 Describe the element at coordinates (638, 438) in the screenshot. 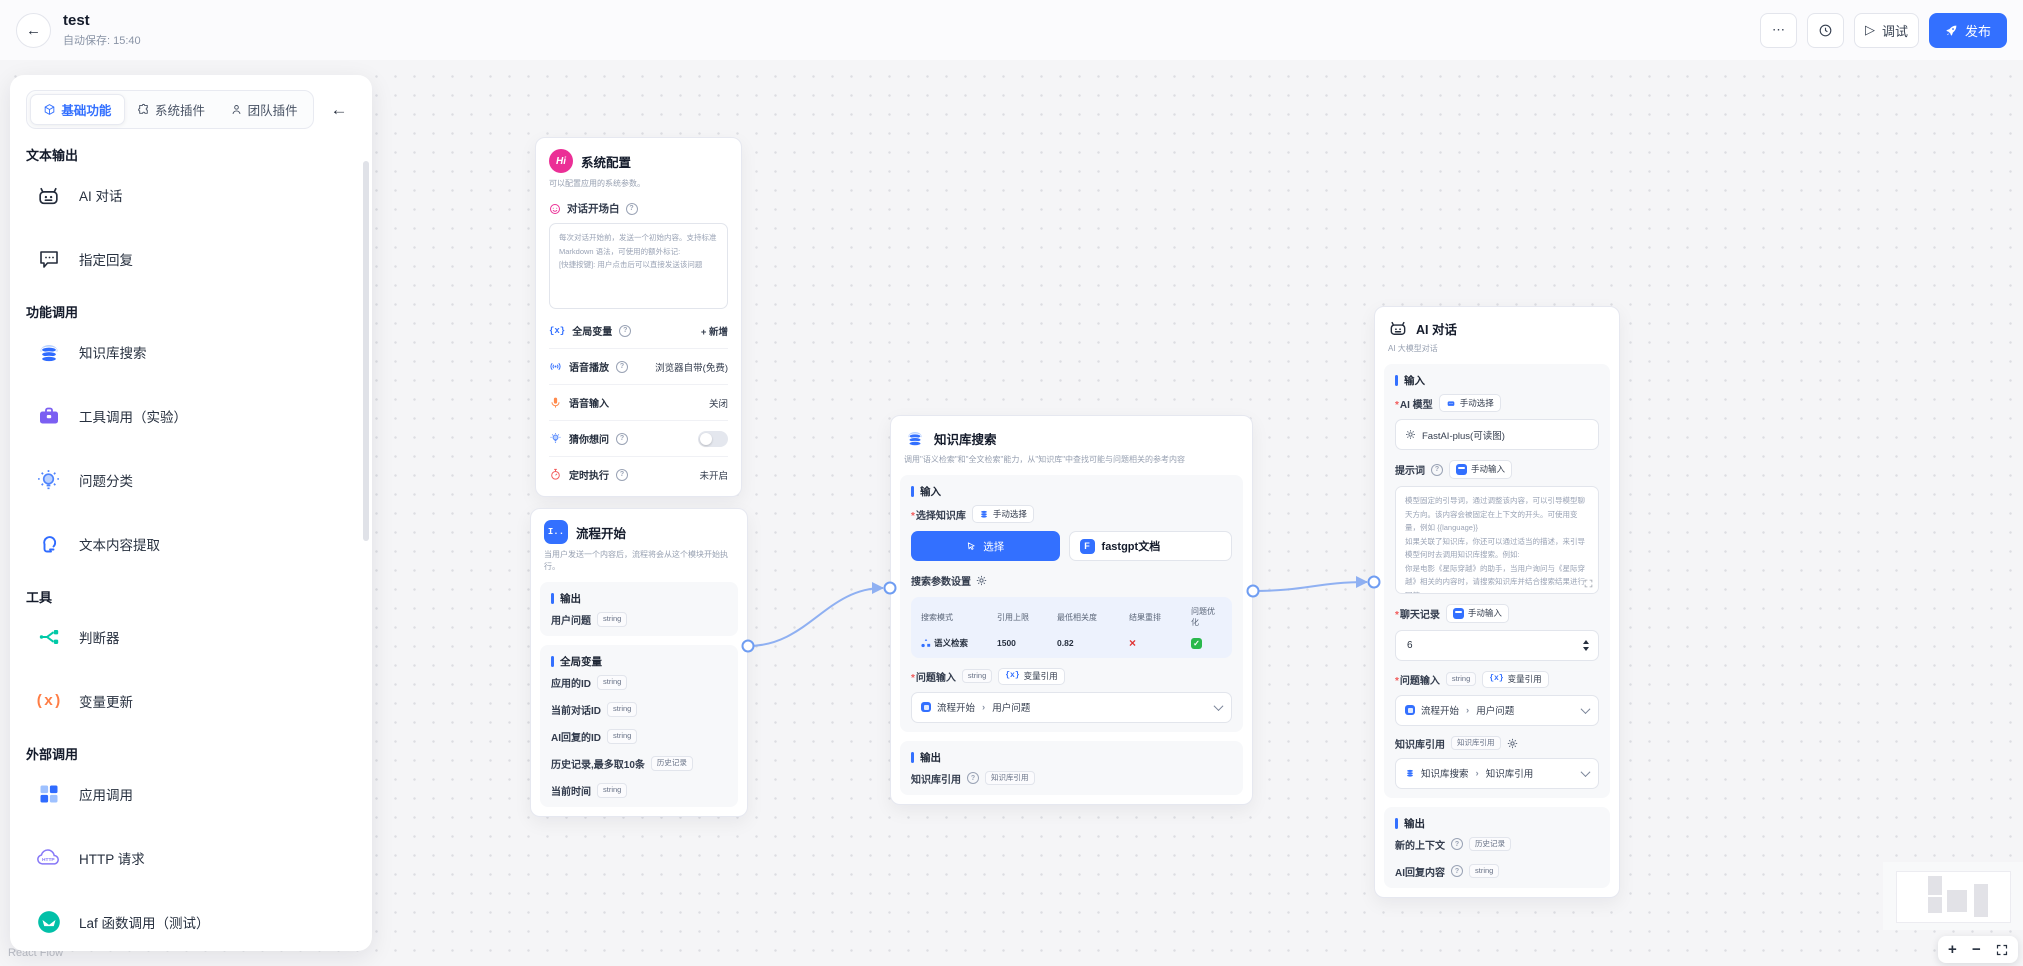

I see `setting-row-guess-question: 猜你想问` at that location.